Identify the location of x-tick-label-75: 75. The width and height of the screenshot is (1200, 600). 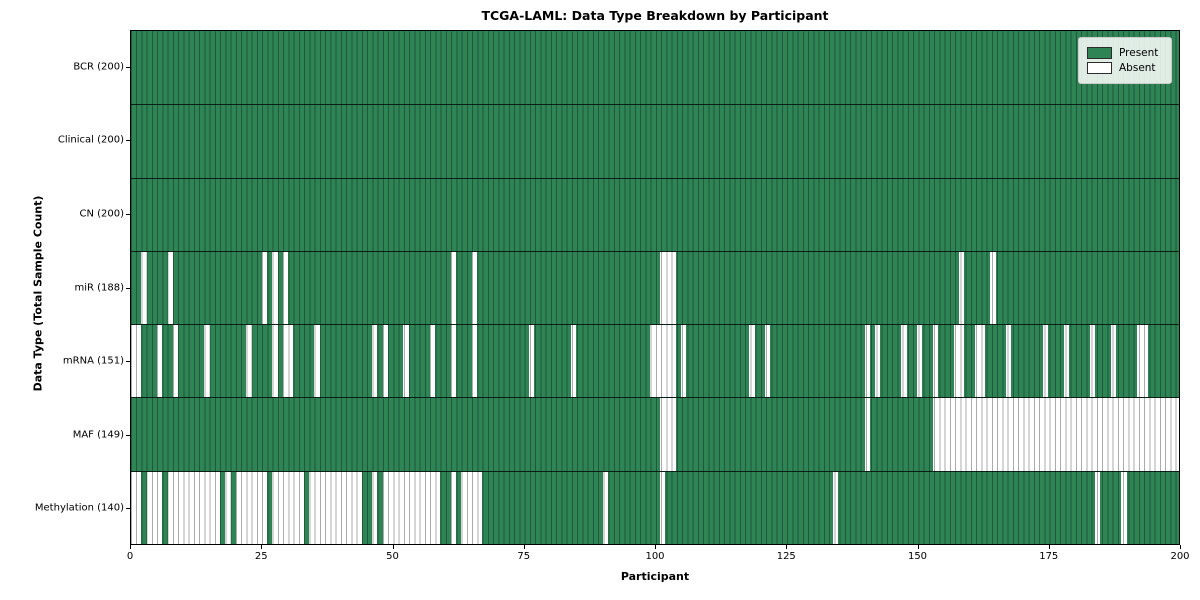
(524, 556).